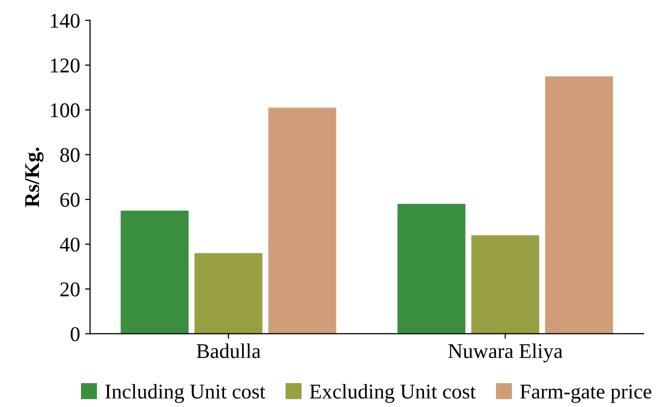  What do you see at coordinates (586, 393) in the screenshot?
I see `legend-label: Farm-gate price` at bounding box center [586, 393].